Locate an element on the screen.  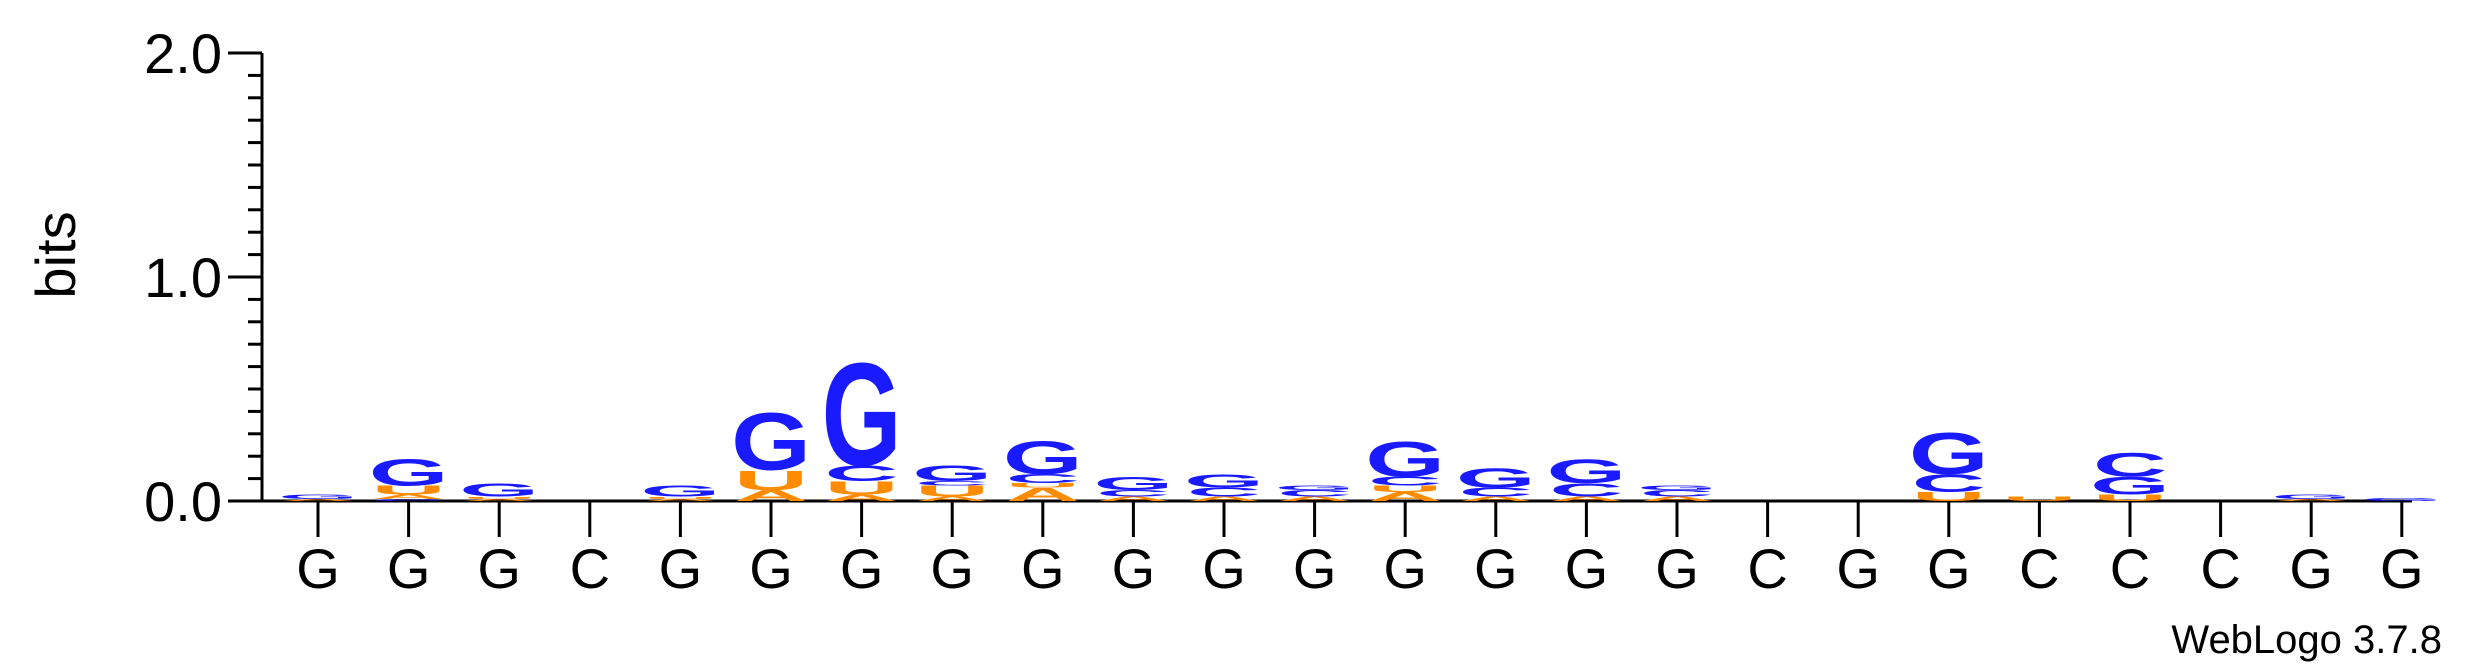
y-tick-label: 2.0 is located at coordinates (183, 53).